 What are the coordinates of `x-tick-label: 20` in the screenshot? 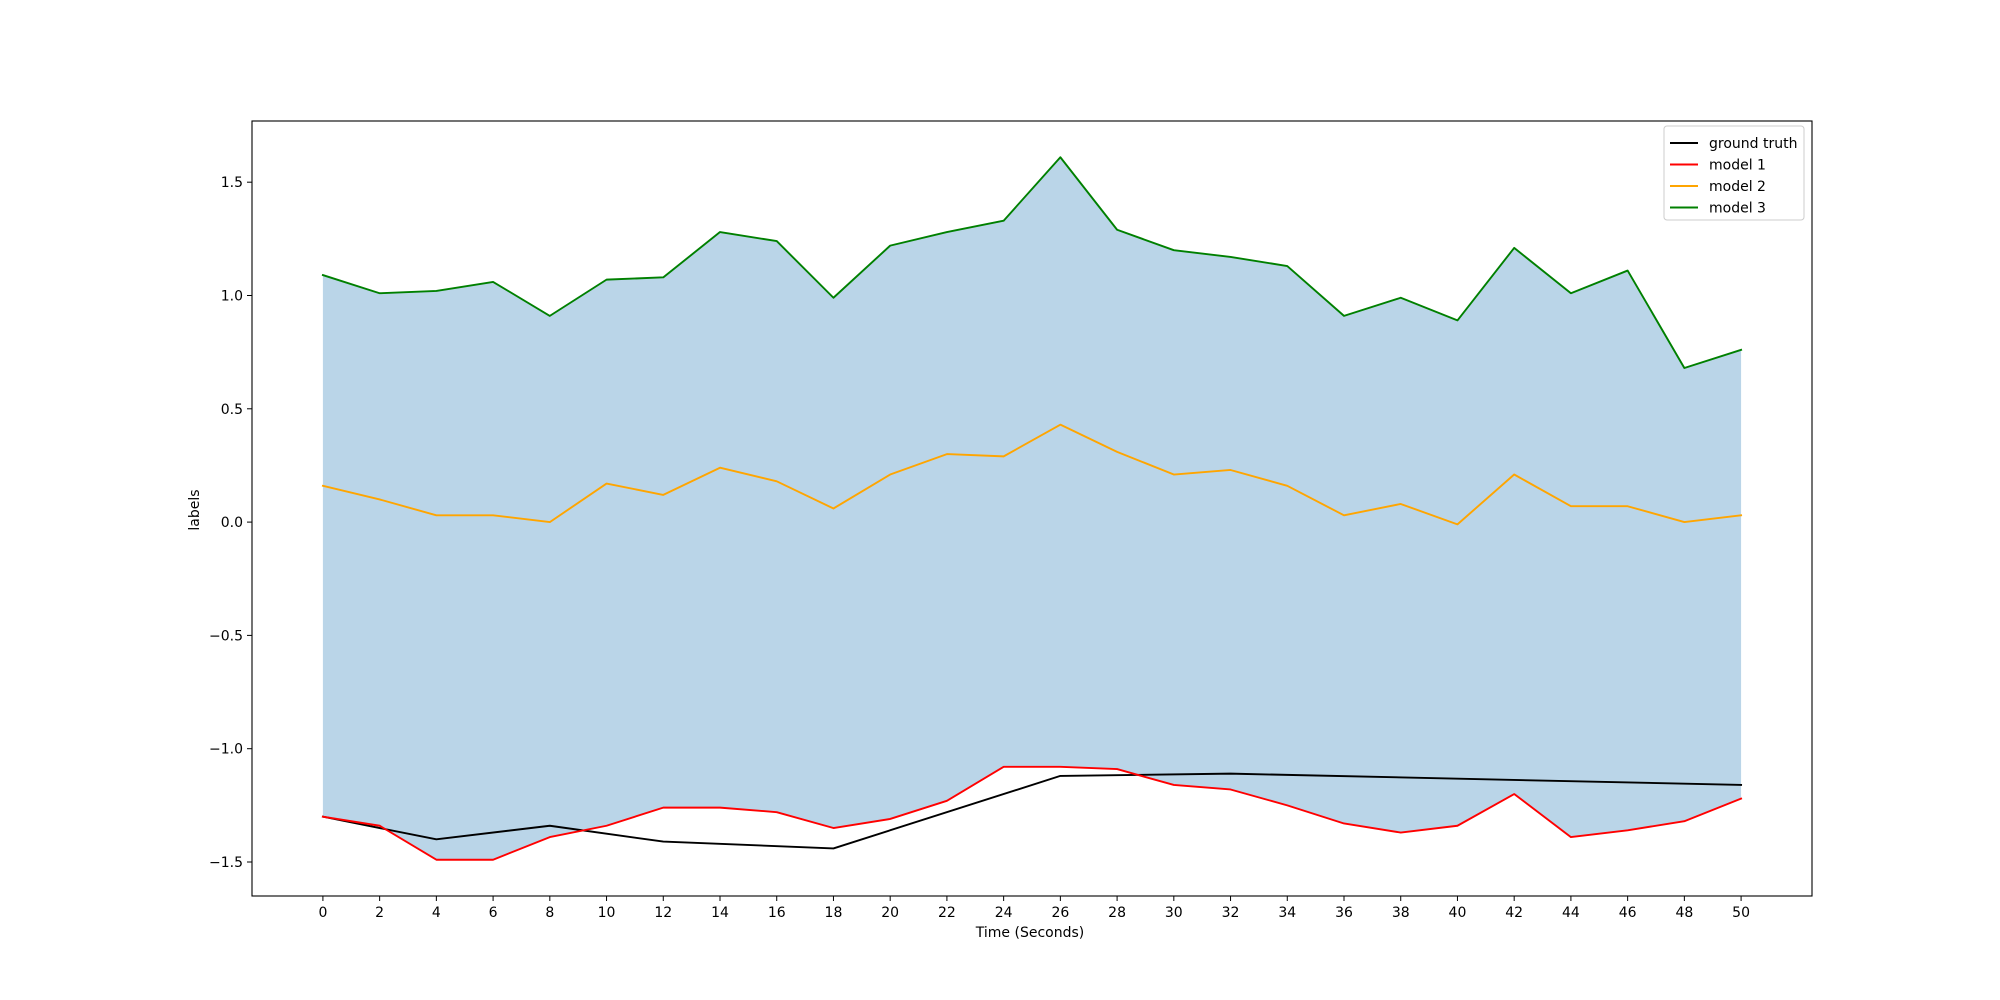 It's located at (890, 913).